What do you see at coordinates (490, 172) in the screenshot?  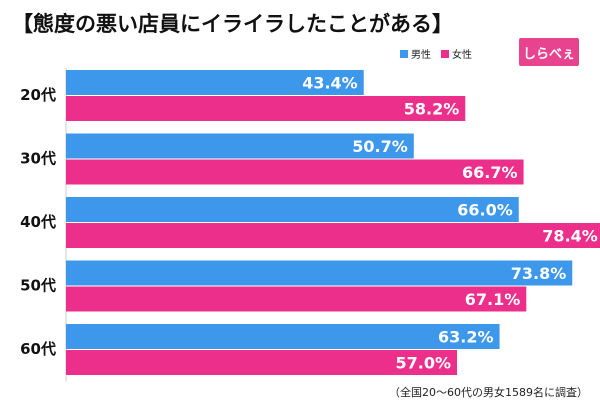 I see `data-label: 66.7%` at bounding box center [490, 172].